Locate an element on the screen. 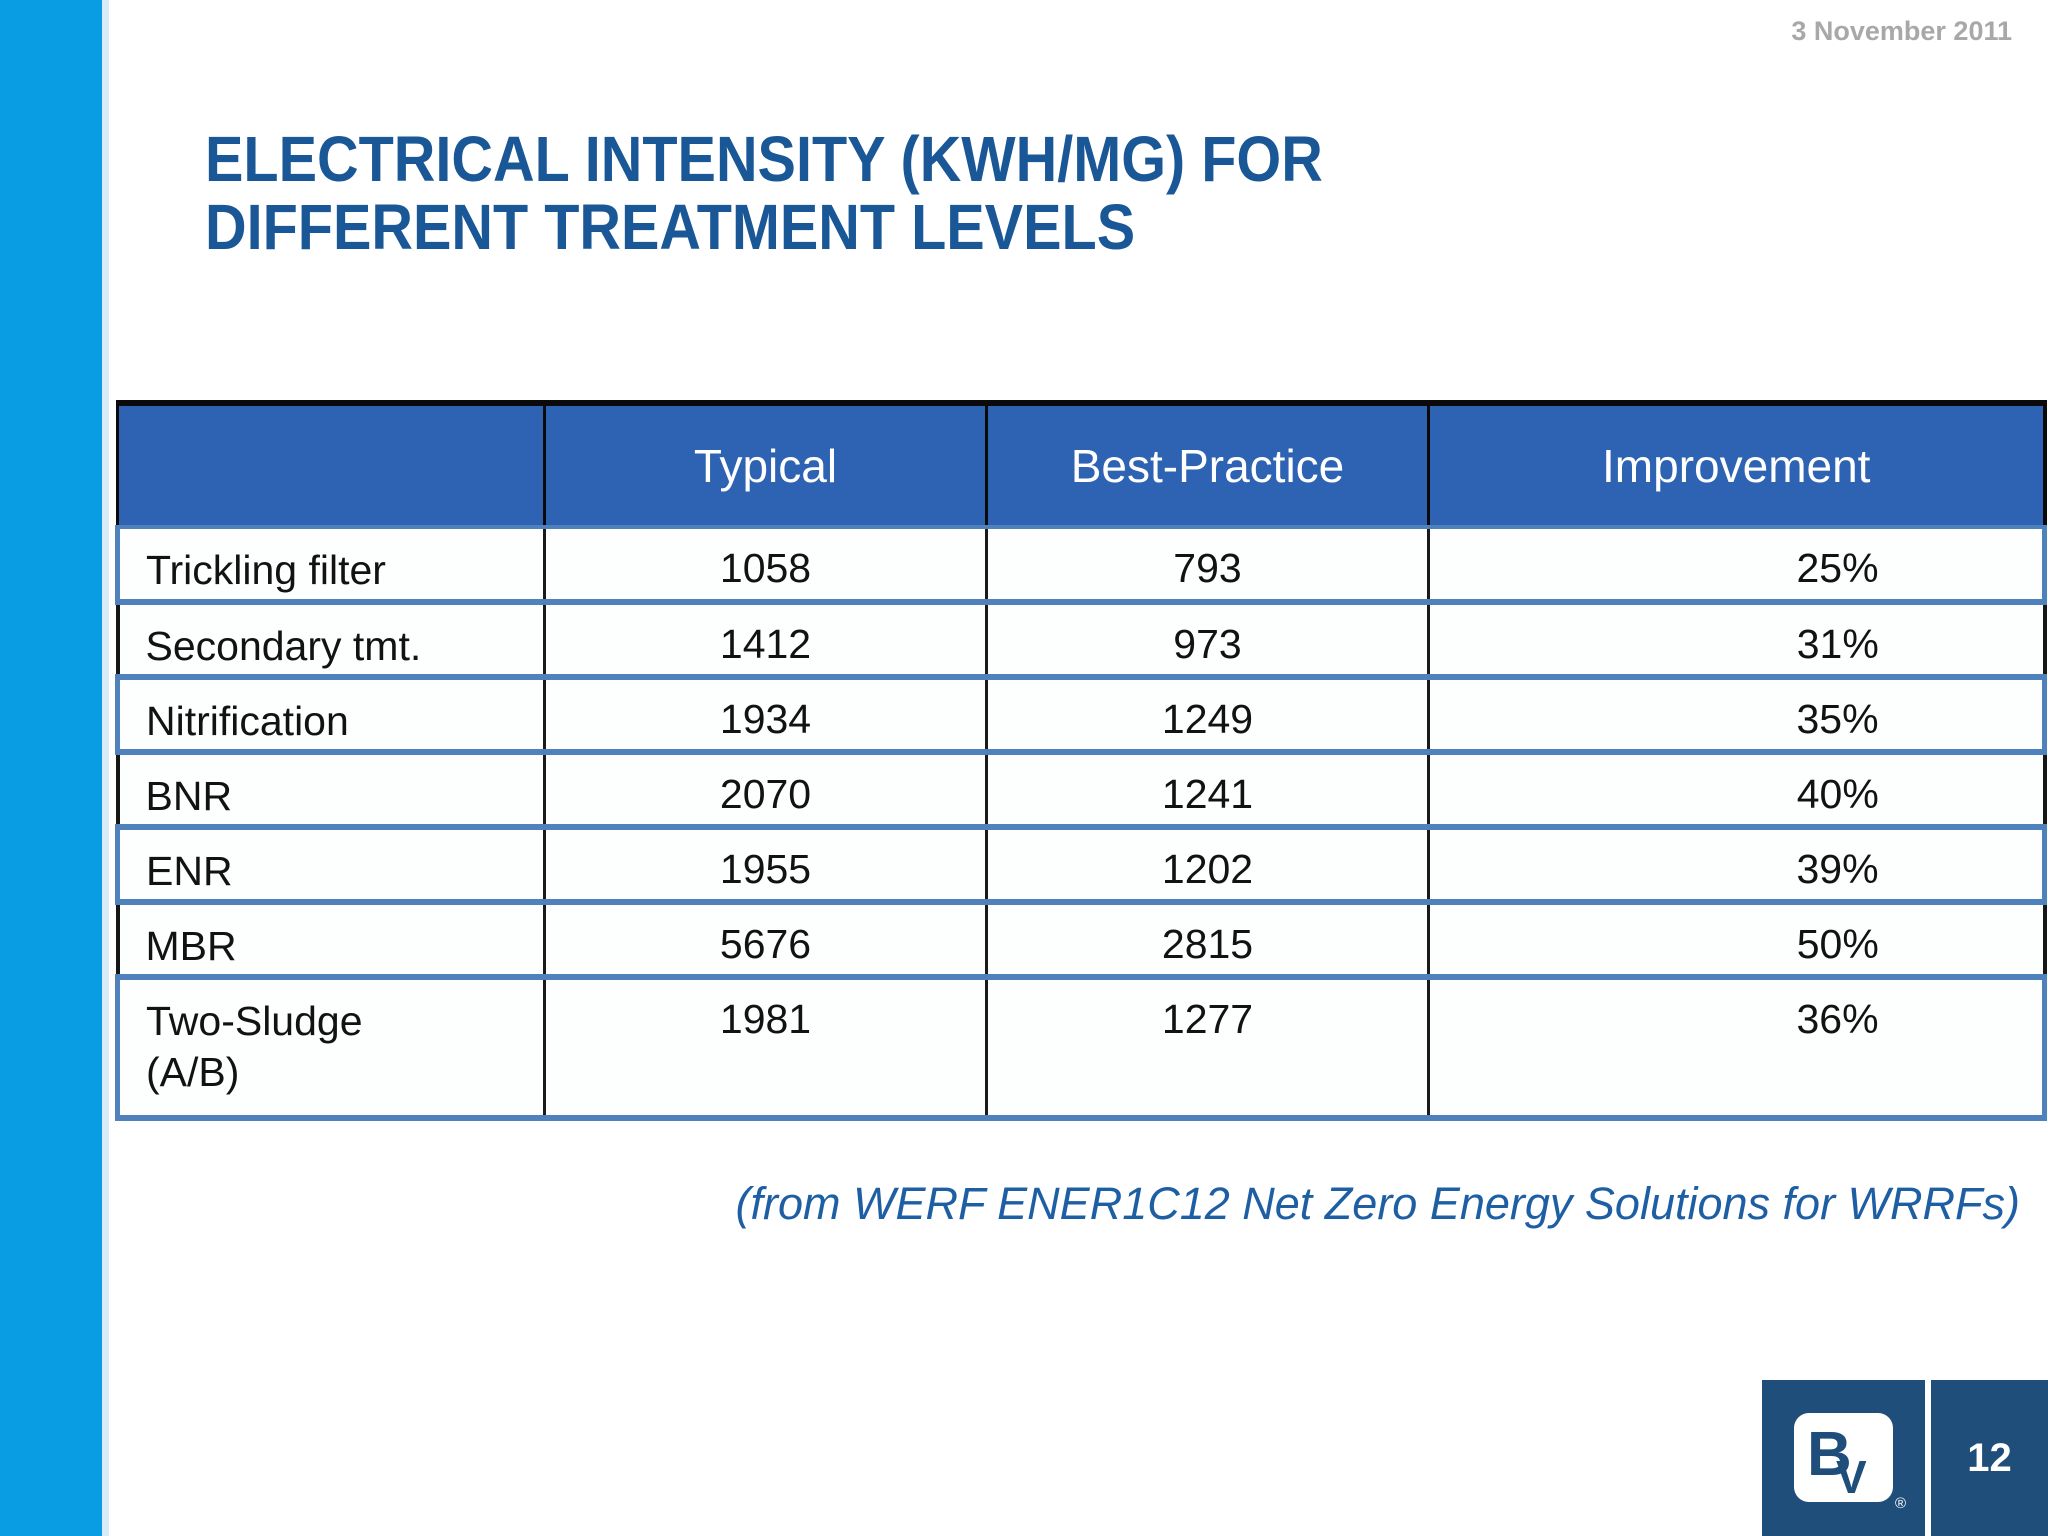 The width and height of the screenshot is (2048, 1536). bv-logo-icon: B V is located at coordinates (1843, 1458).